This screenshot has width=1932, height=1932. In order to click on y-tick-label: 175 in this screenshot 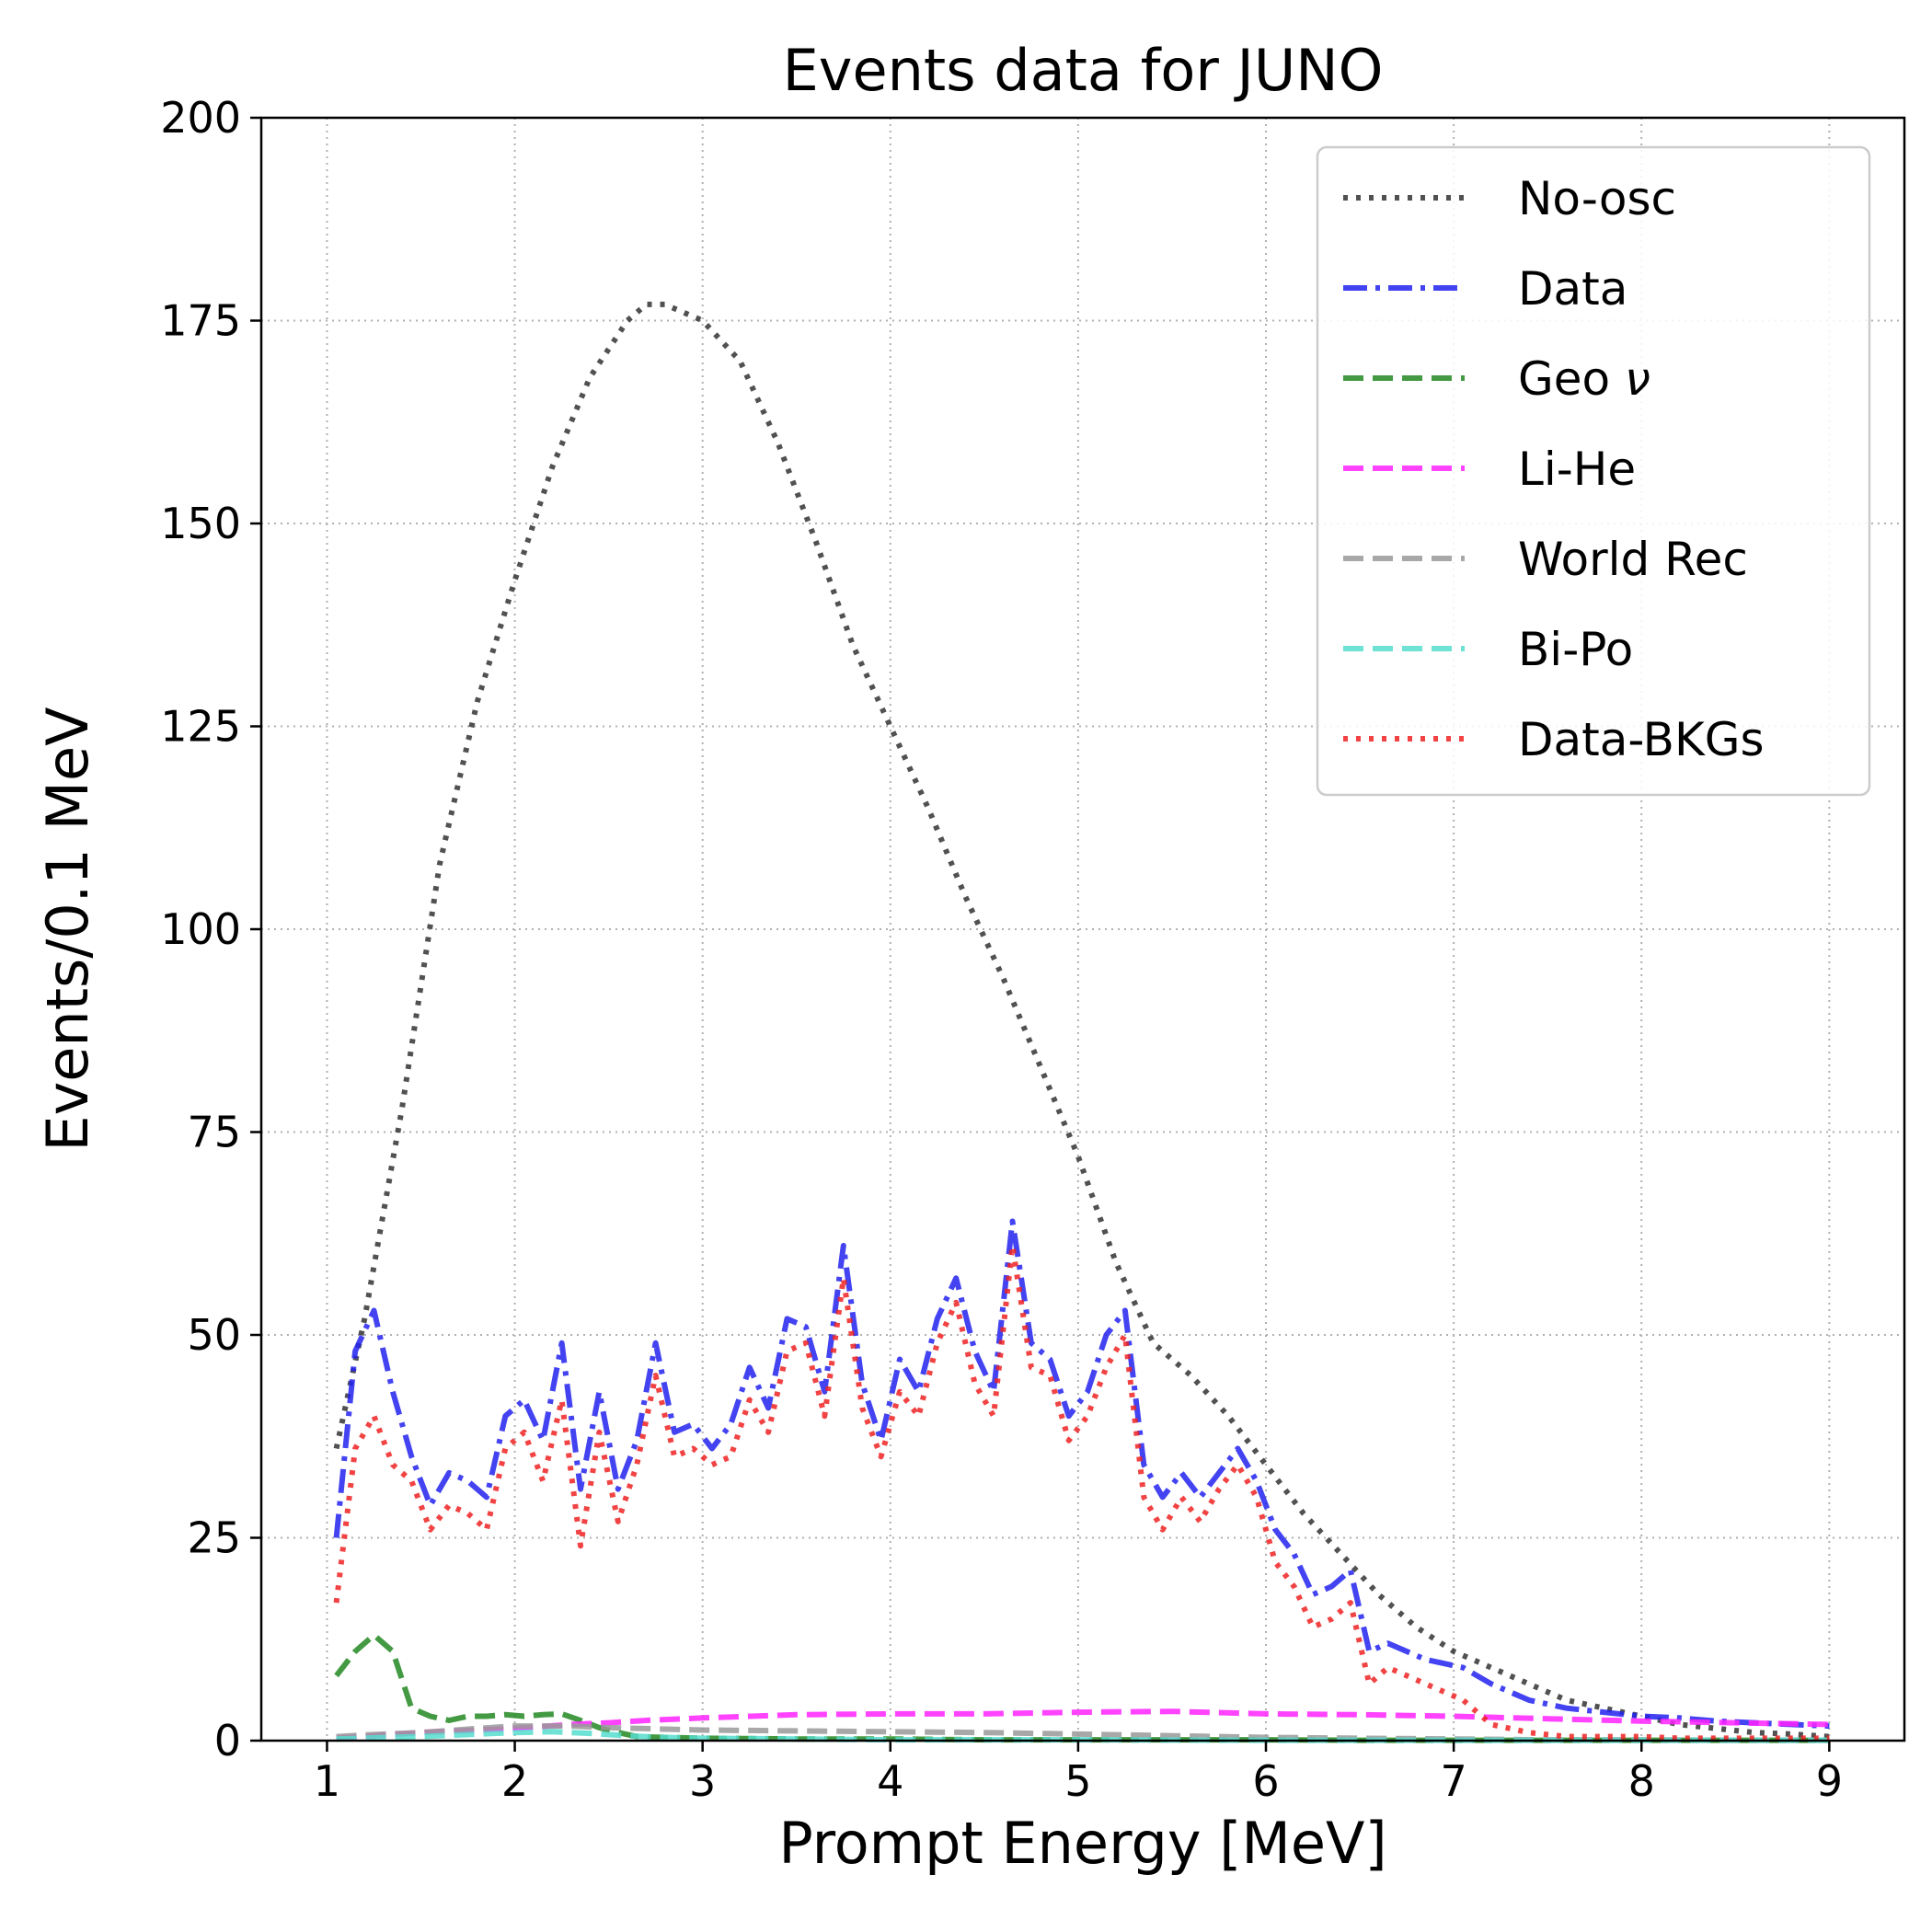, I will do `click(200, 321)`.